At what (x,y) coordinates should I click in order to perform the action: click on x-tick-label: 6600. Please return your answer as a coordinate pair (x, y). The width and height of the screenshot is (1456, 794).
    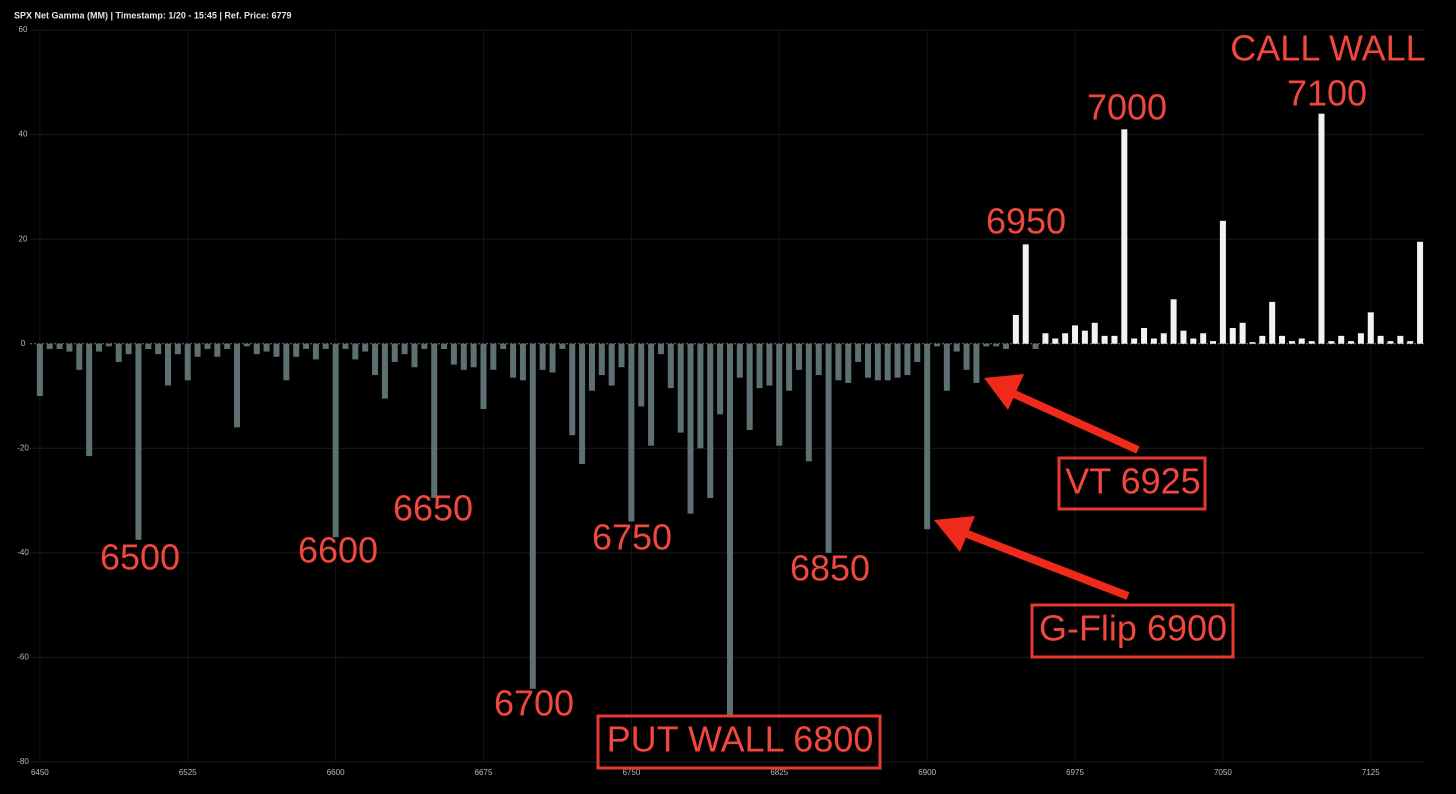
    Looking at the image, I should click on (336, 772).